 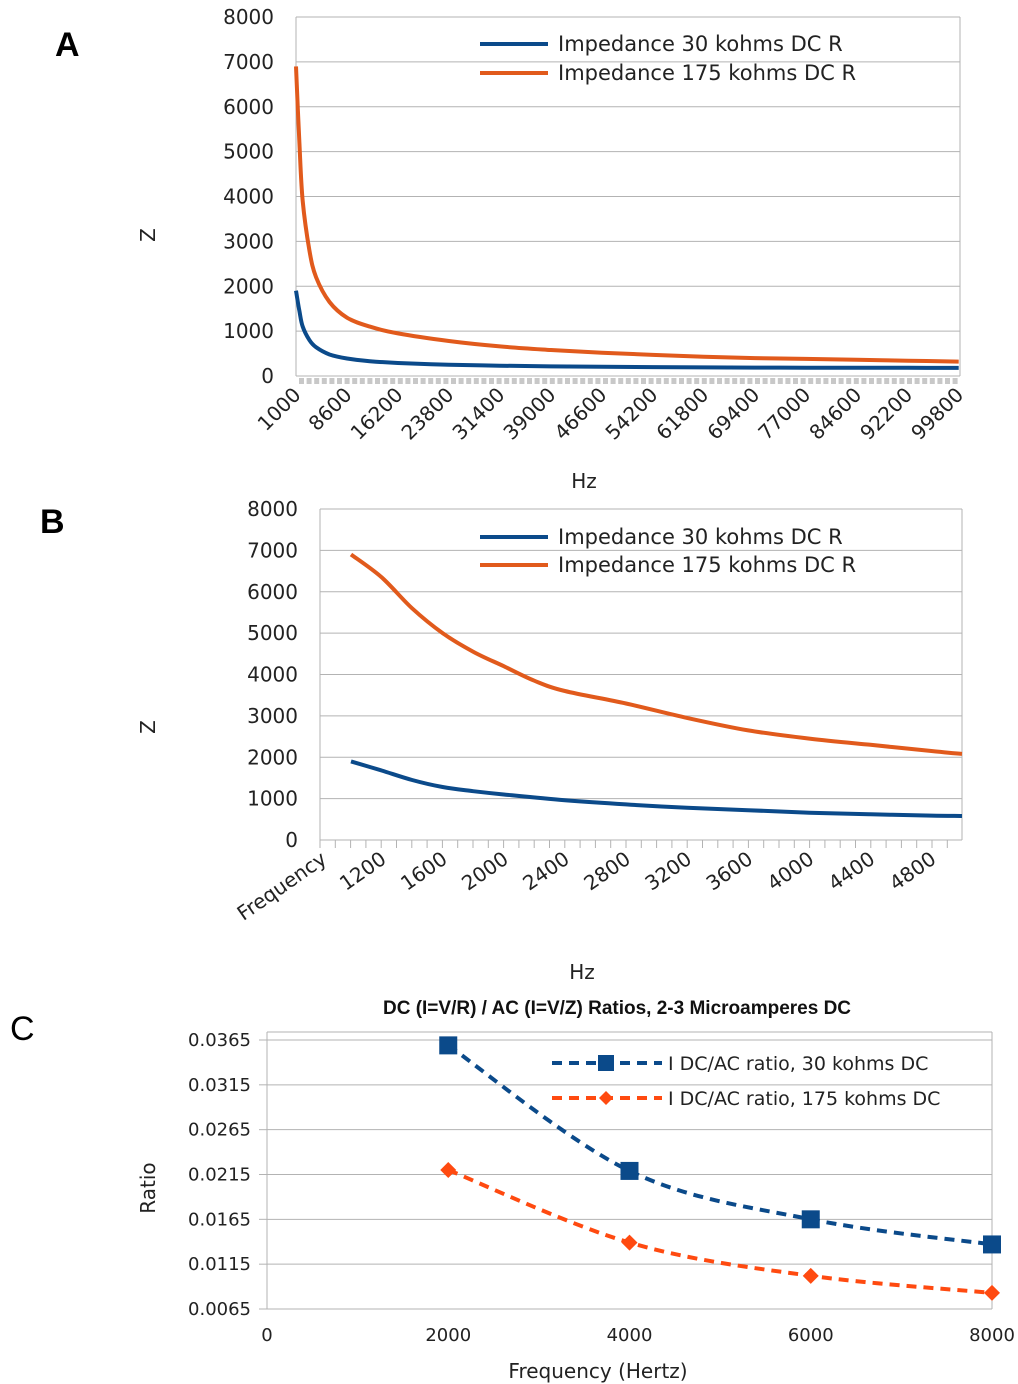 What do you see at coordinates (630, 1335) in the screenshot?
I see `chart-c-x-tick-label: 4000` at bounding box center [630, 1335].